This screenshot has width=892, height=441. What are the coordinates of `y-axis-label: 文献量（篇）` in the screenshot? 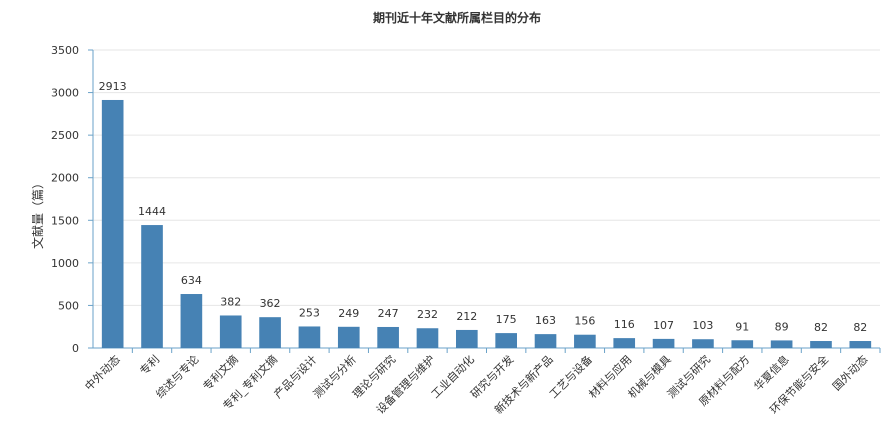 It's located at (37, 213).